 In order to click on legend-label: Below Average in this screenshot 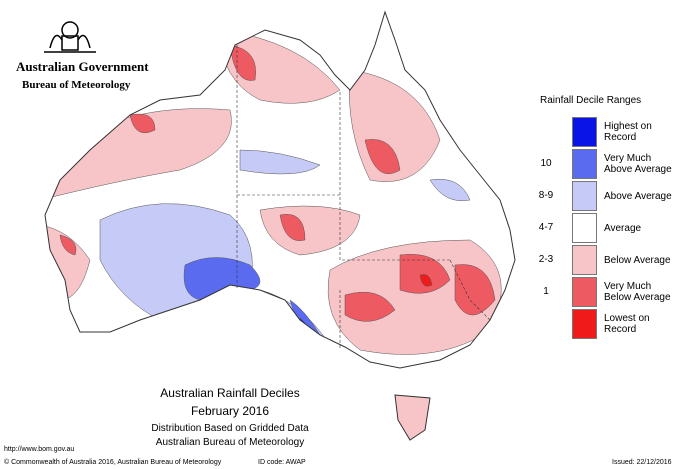, I will do `click(637, 260)`.